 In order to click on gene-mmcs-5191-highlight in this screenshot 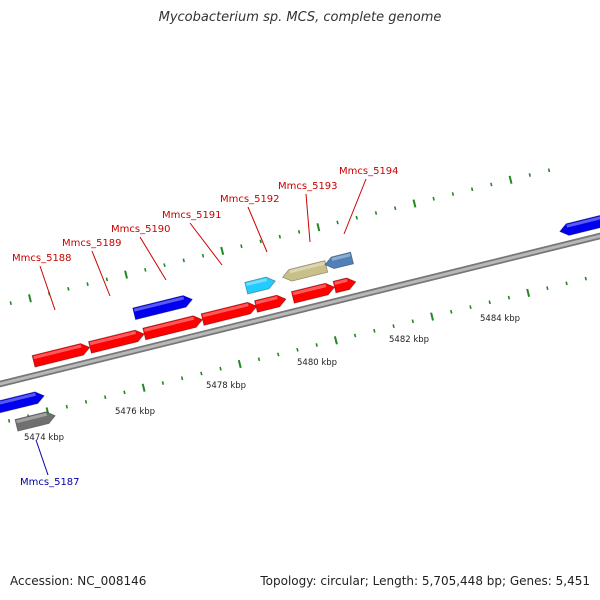, I will do `click(225, 310)`.